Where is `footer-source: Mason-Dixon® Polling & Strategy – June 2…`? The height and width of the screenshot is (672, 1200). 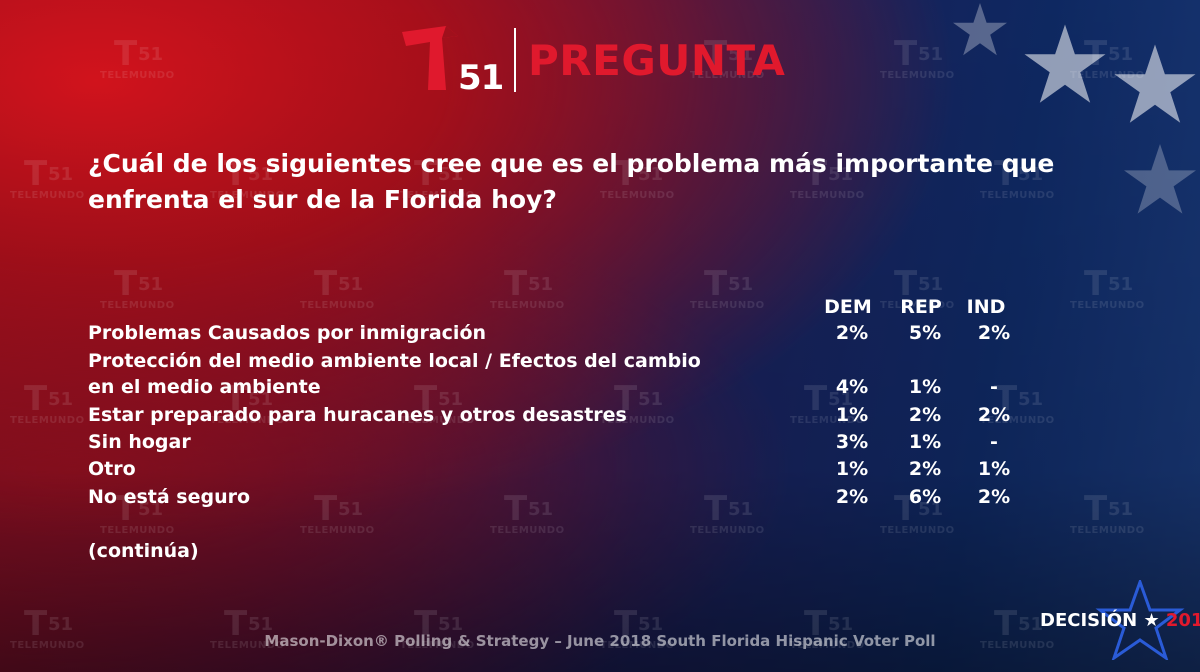 footer-source: Mason-Dixon® Polling & Strategy – June 2… is located at coordinates (600, 641).